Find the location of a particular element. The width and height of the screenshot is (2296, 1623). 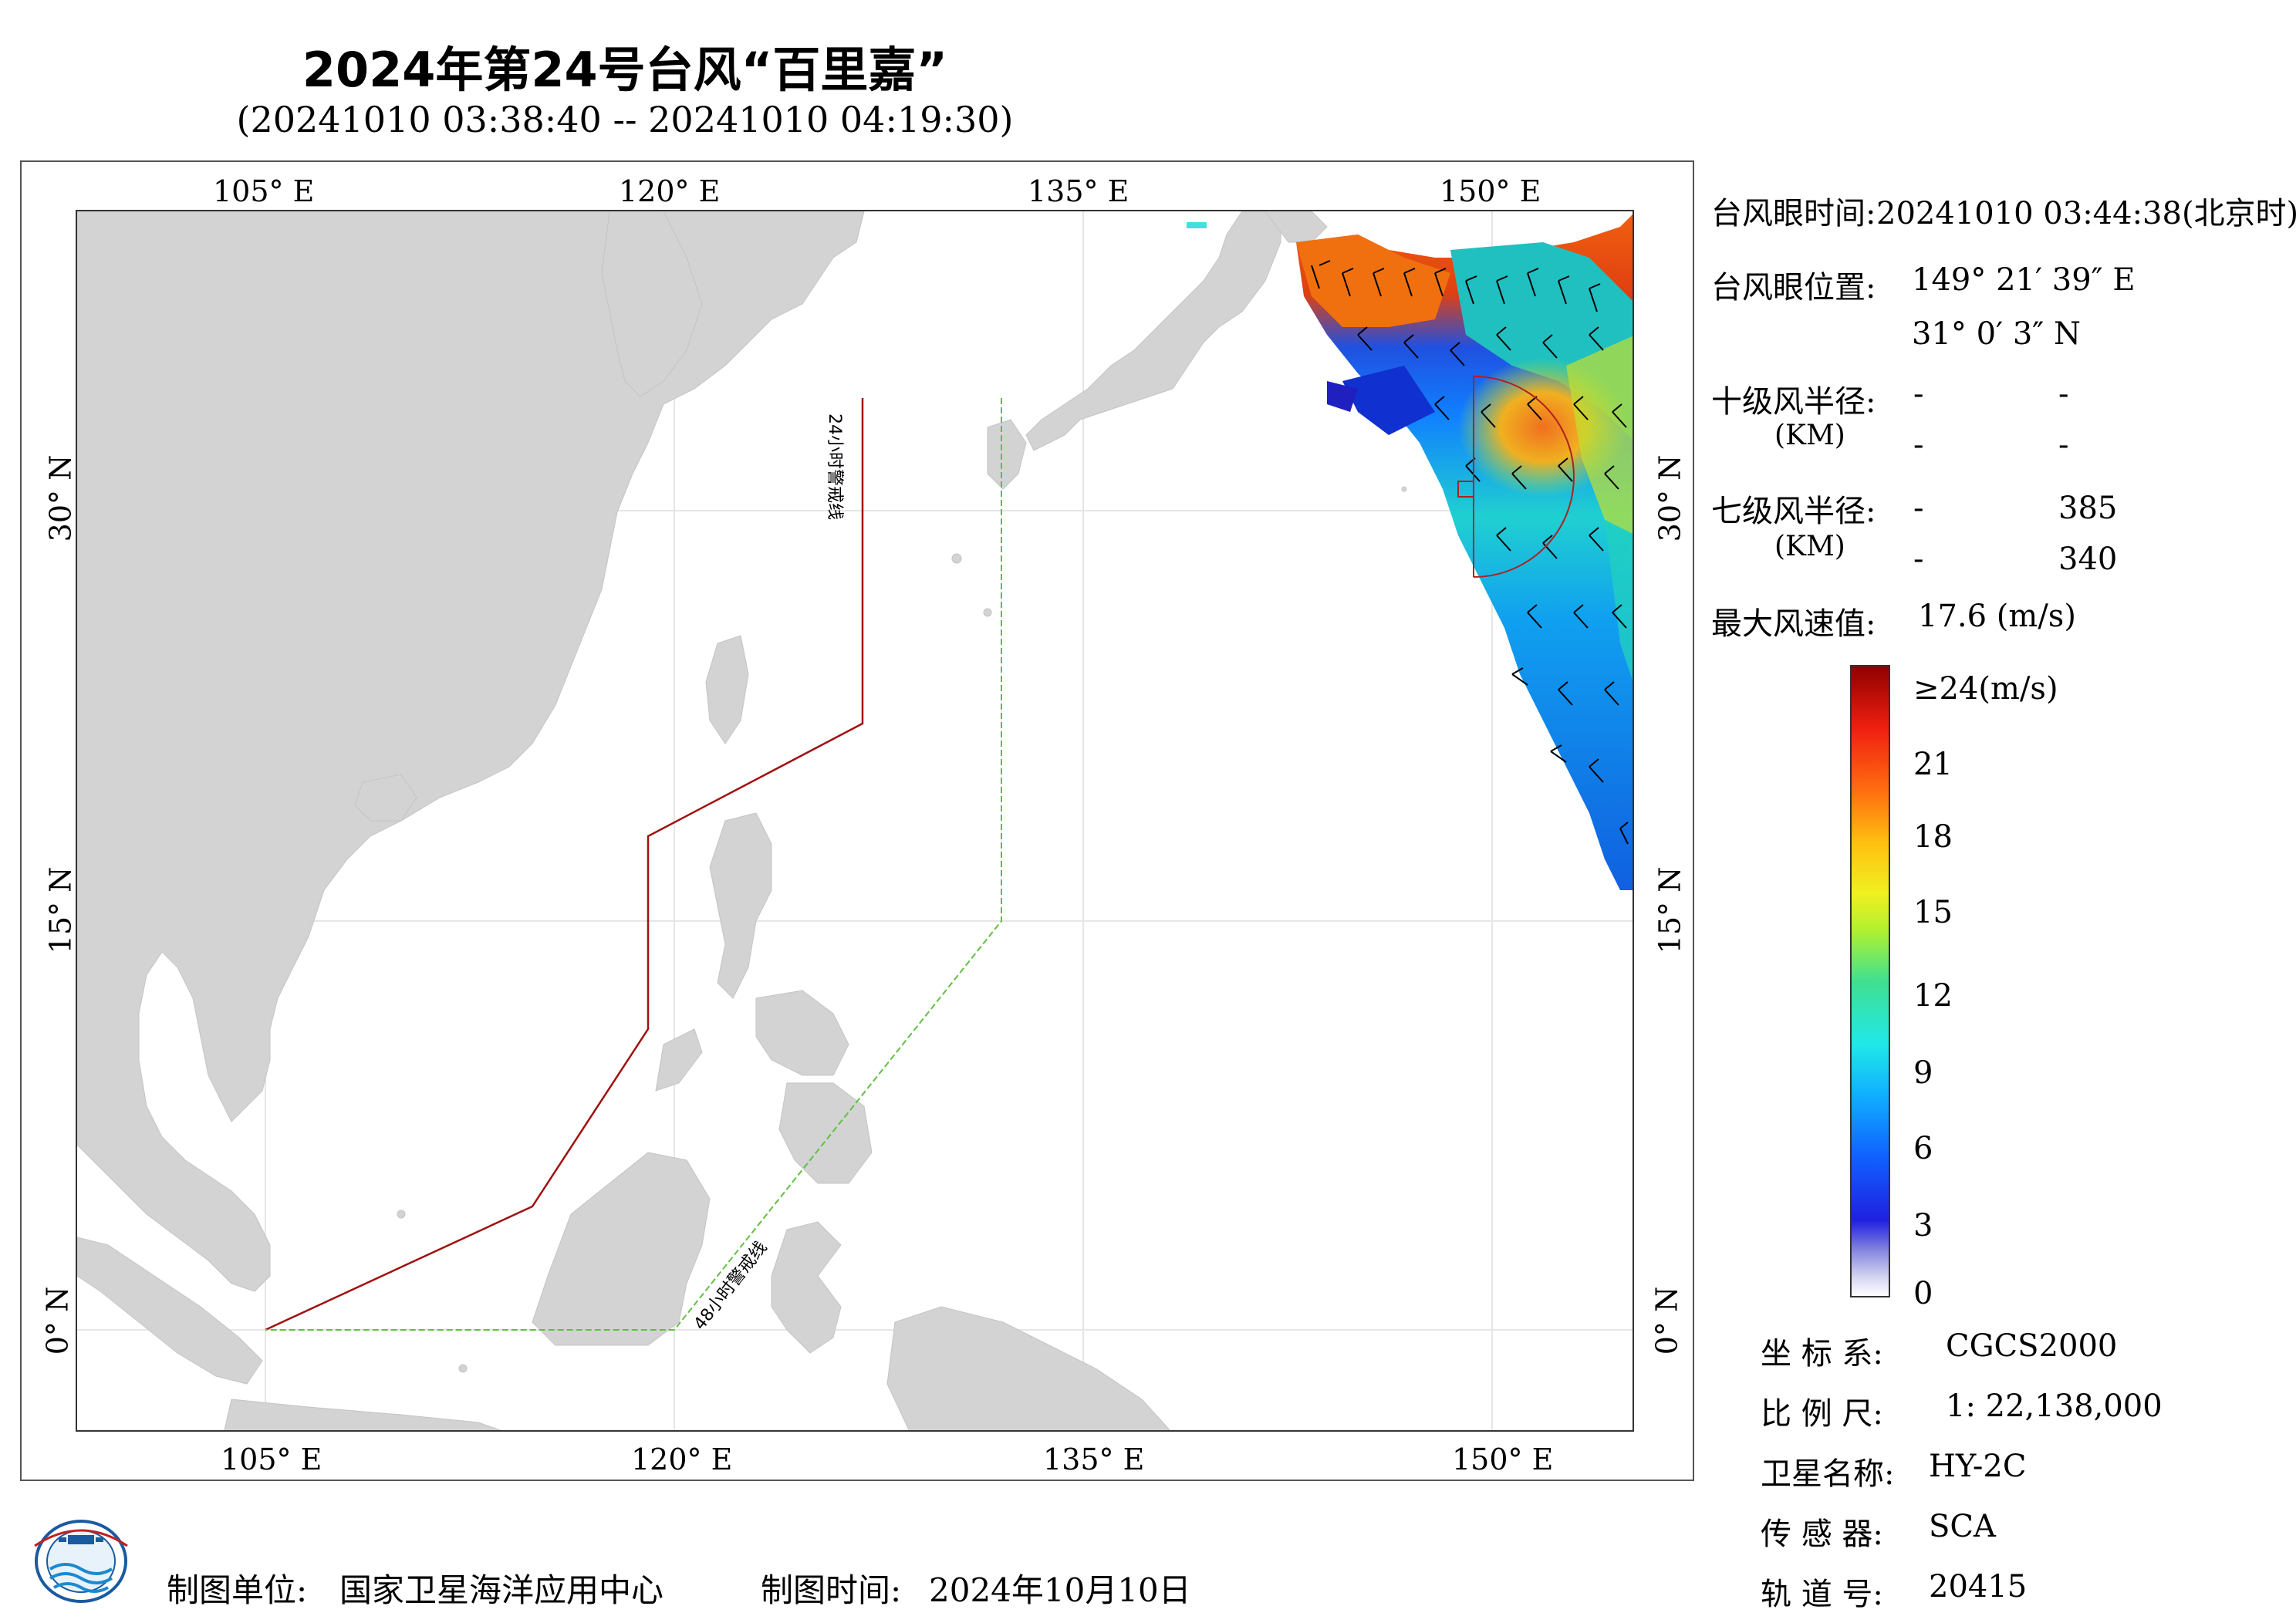

max-wind-value: 17.6 (m/s) is located at coordinates (1997, 616).